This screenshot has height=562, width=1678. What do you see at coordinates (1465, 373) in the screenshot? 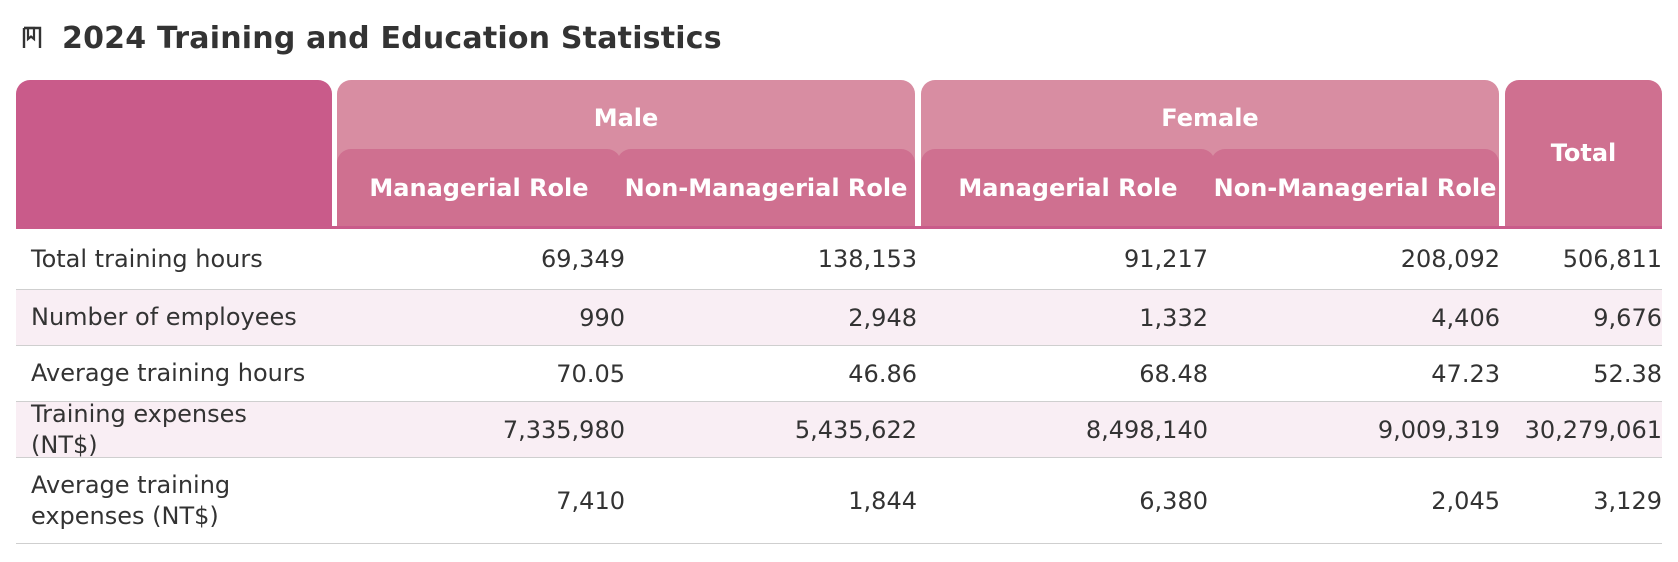
I see `cell-female-non-managerial: 47.23` at bounding box center [1465, 373].